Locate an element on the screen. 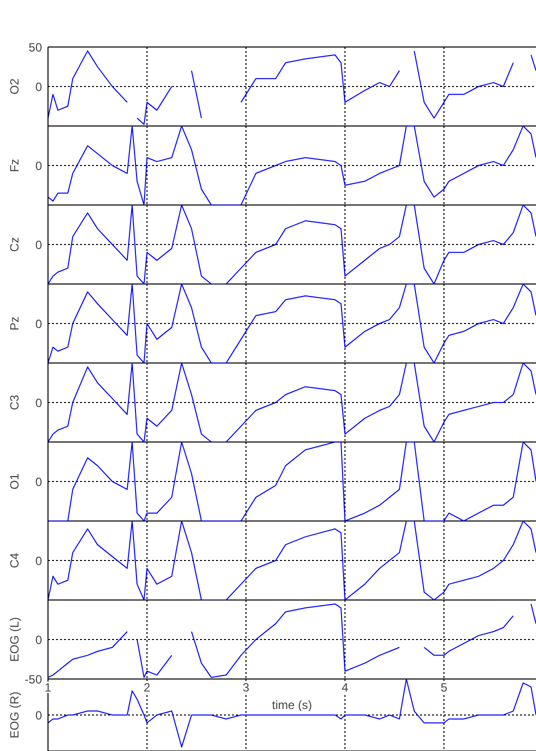 This screenshot has height=751, width=536. y-axis-title: Pz is located at coordinates (14, 323).